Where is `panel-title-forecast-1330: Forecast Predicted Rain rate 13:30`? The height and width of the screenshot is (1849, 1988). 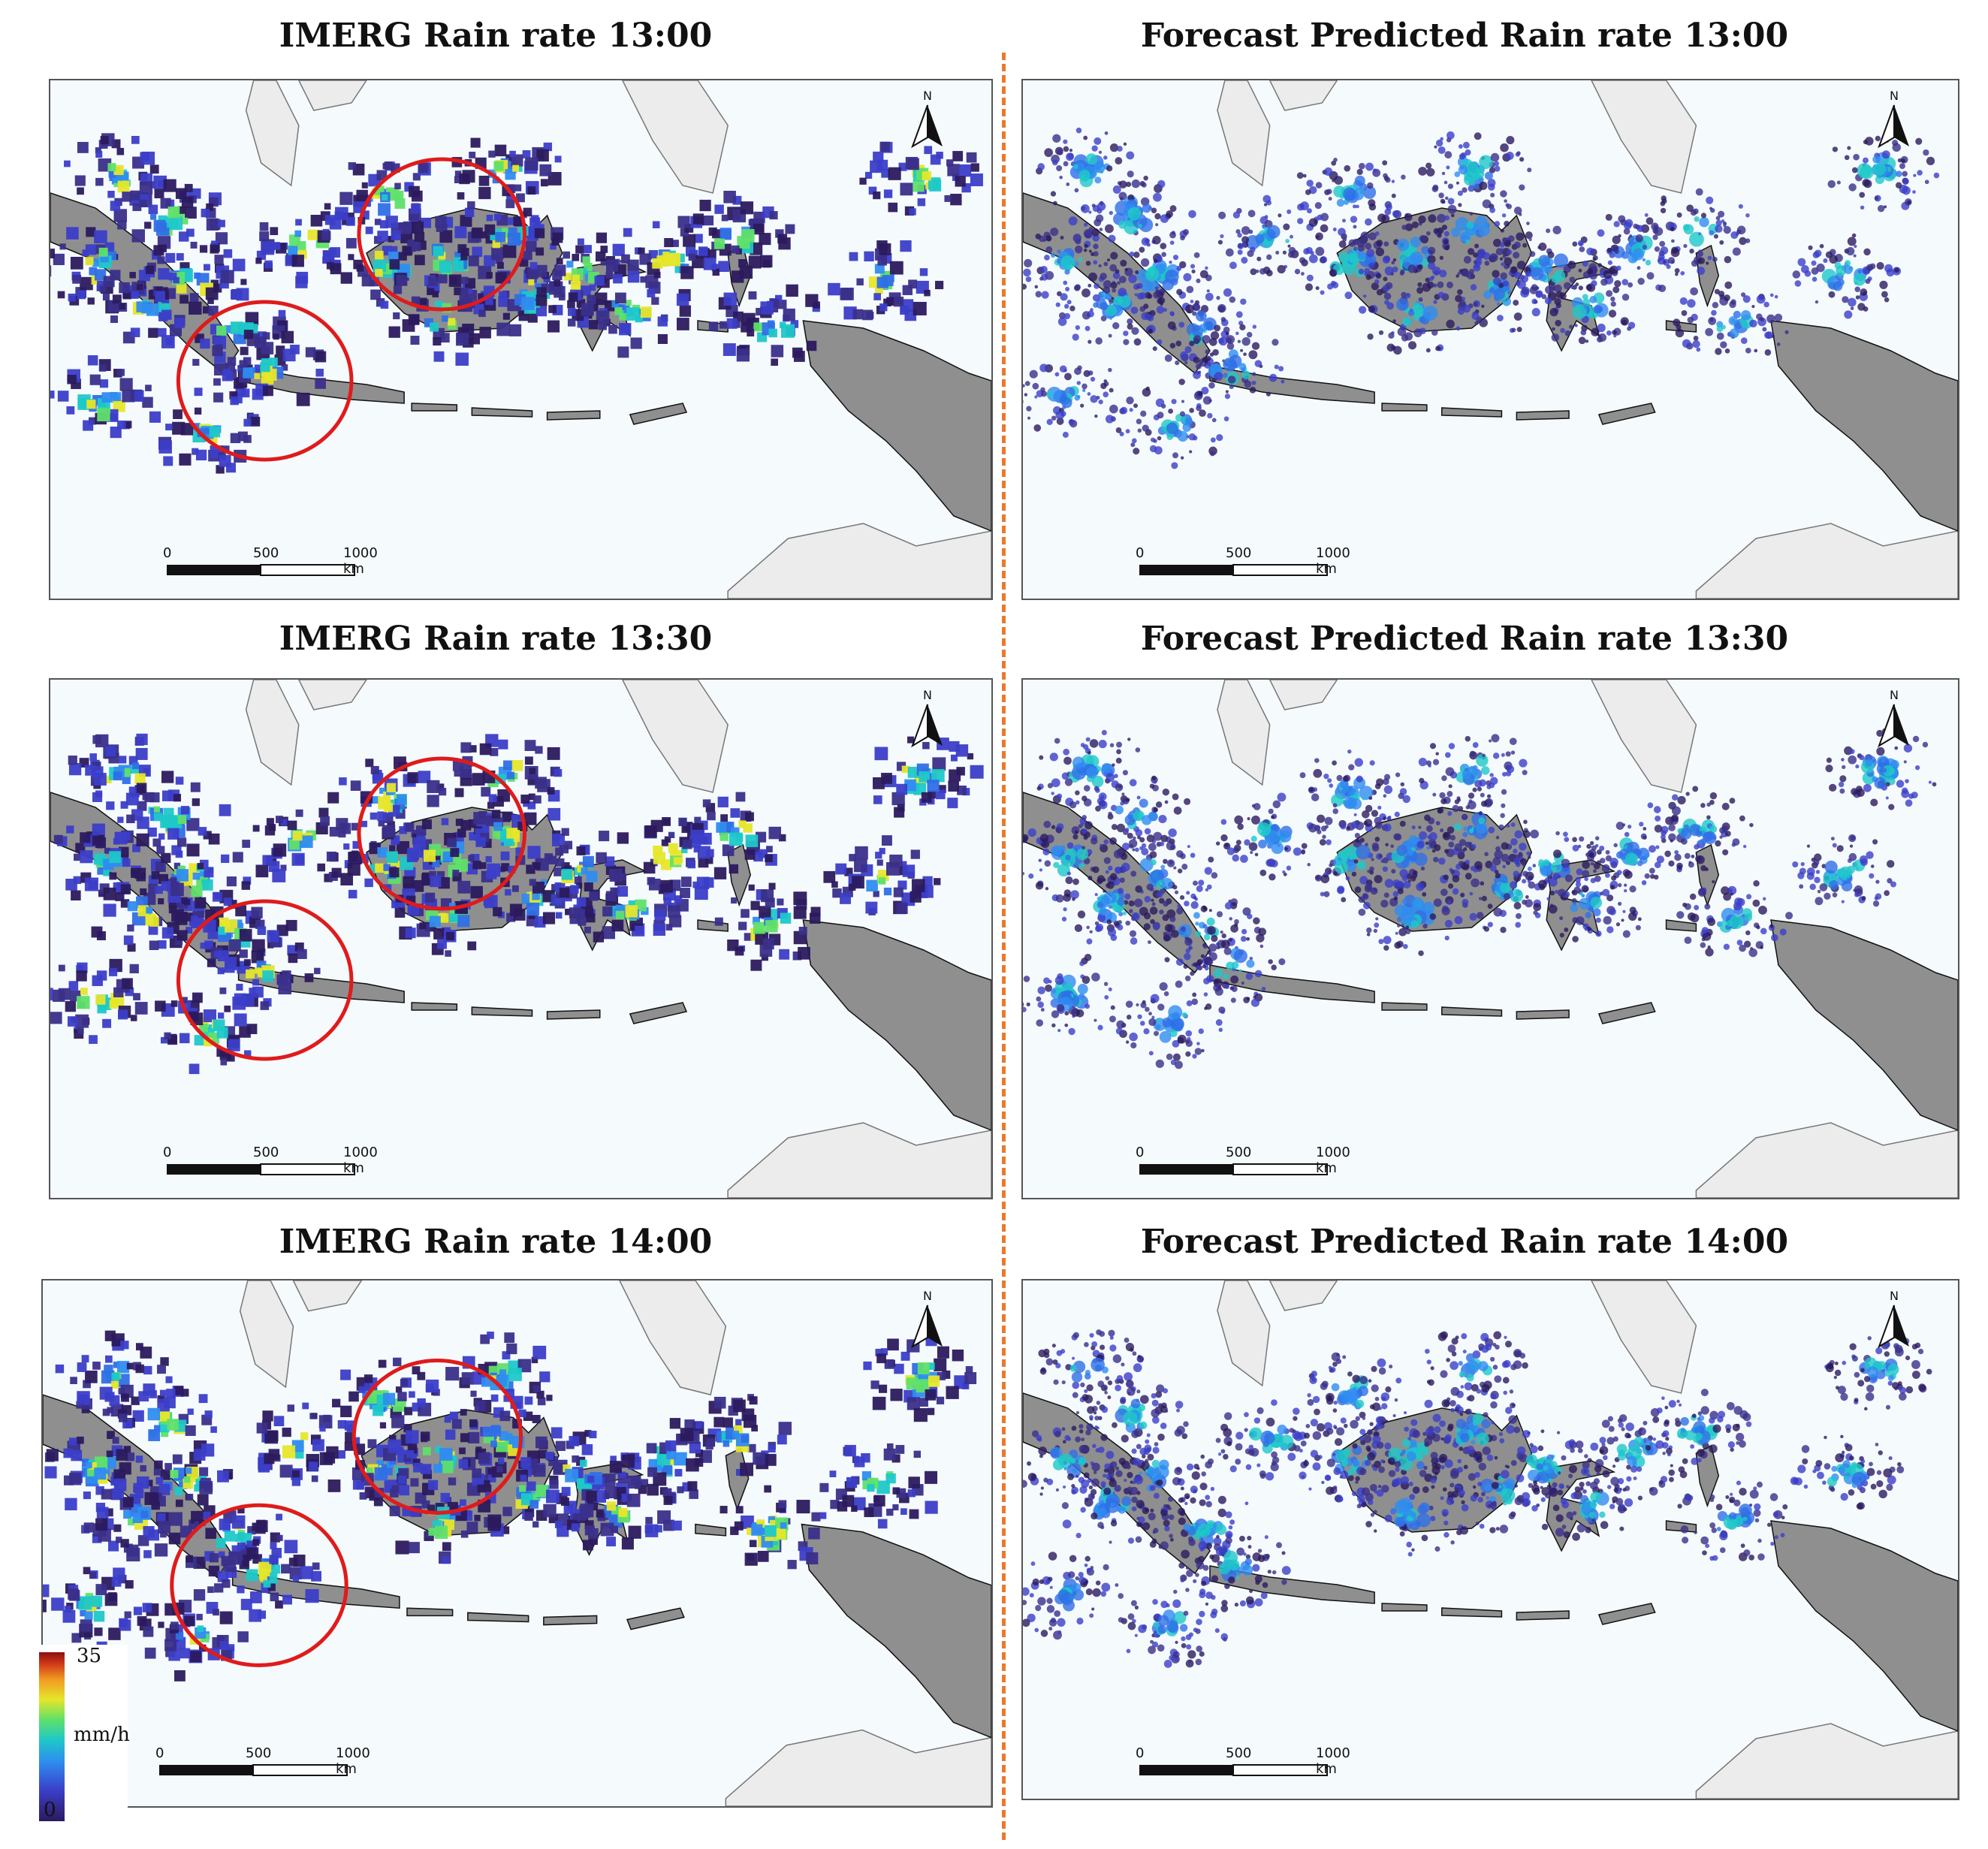 panel-title-forecast-1330: Forecast Predicted Rain rate 13:30 is located at coordinates (1464, 639).